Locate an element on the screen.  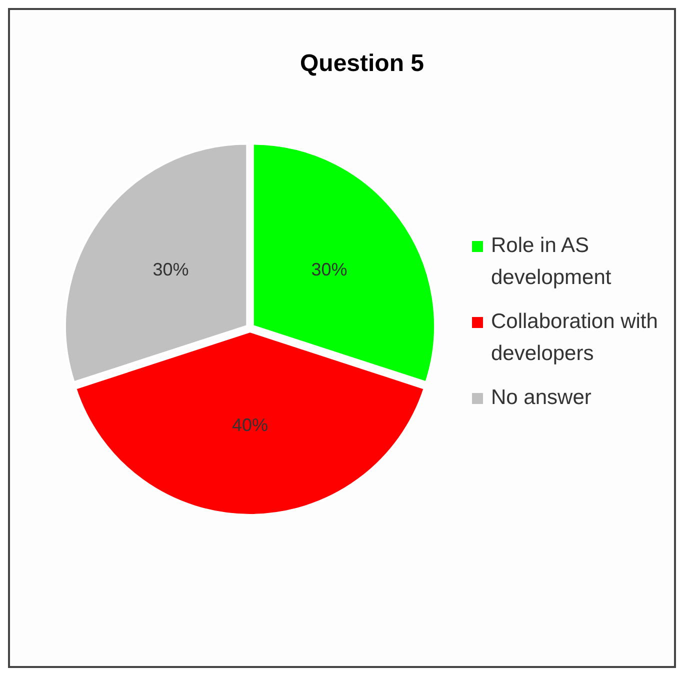
legend-label: Role in AS development is located at coordinates (551, 262).